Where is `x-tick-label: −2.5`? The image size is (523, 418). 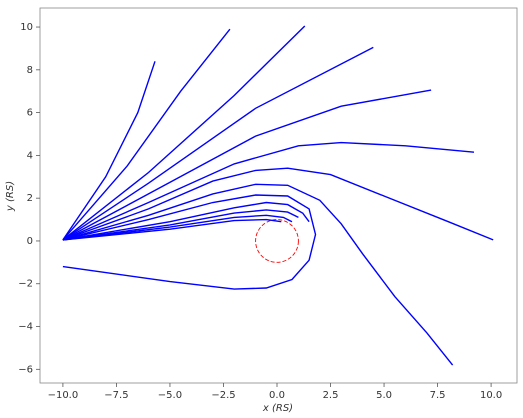
x-tick-label: −2.5 is located at coordinates (223, 395).